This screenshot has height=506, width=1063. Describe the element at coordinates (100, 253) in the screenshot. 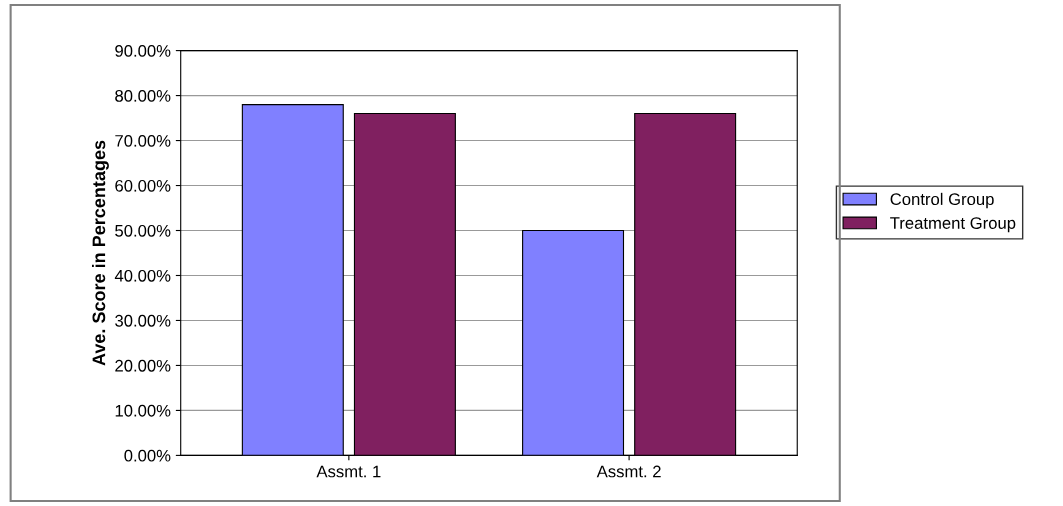

I see `y-axis-title: Ave. Score in Percentages` at that location.